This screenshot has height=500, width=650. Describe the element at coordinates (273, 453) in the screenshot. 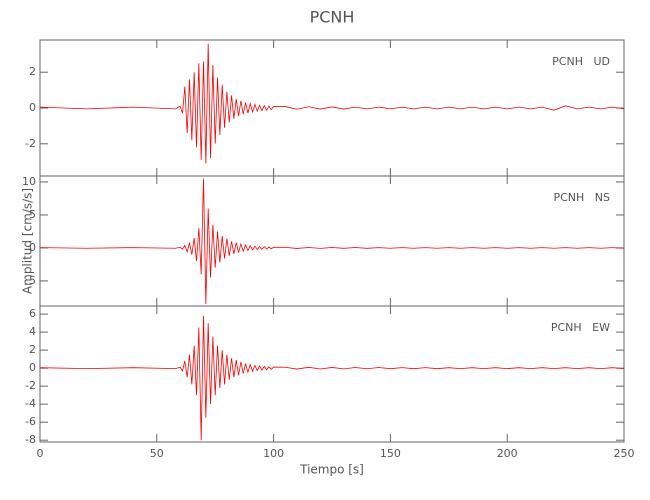

I see `x-tick-label: 100` at that location.